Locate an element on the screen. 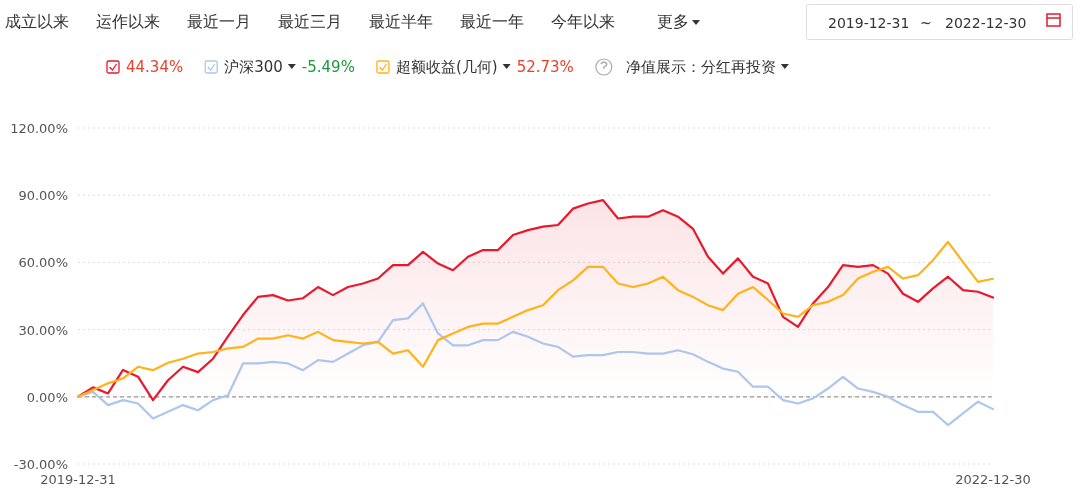 This screenshot has height=488, width=1080. legend-label: 超额收益(几何) is located at coordinates (446, 67).